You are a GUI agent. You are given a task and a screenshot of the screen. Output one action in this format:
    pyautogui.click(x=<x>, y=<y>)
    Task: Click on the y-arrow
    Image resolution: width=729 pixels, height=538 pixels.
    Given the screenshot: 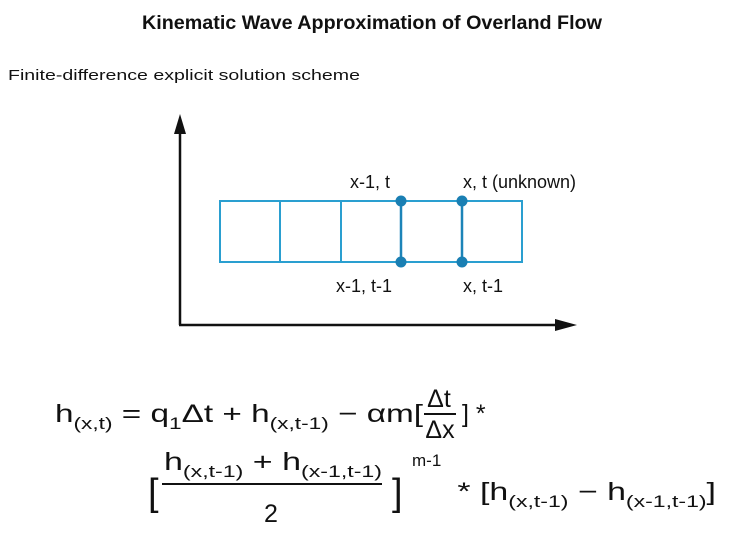 What is the action you would take?
    pyautogui.click(x=180, y=124)
    